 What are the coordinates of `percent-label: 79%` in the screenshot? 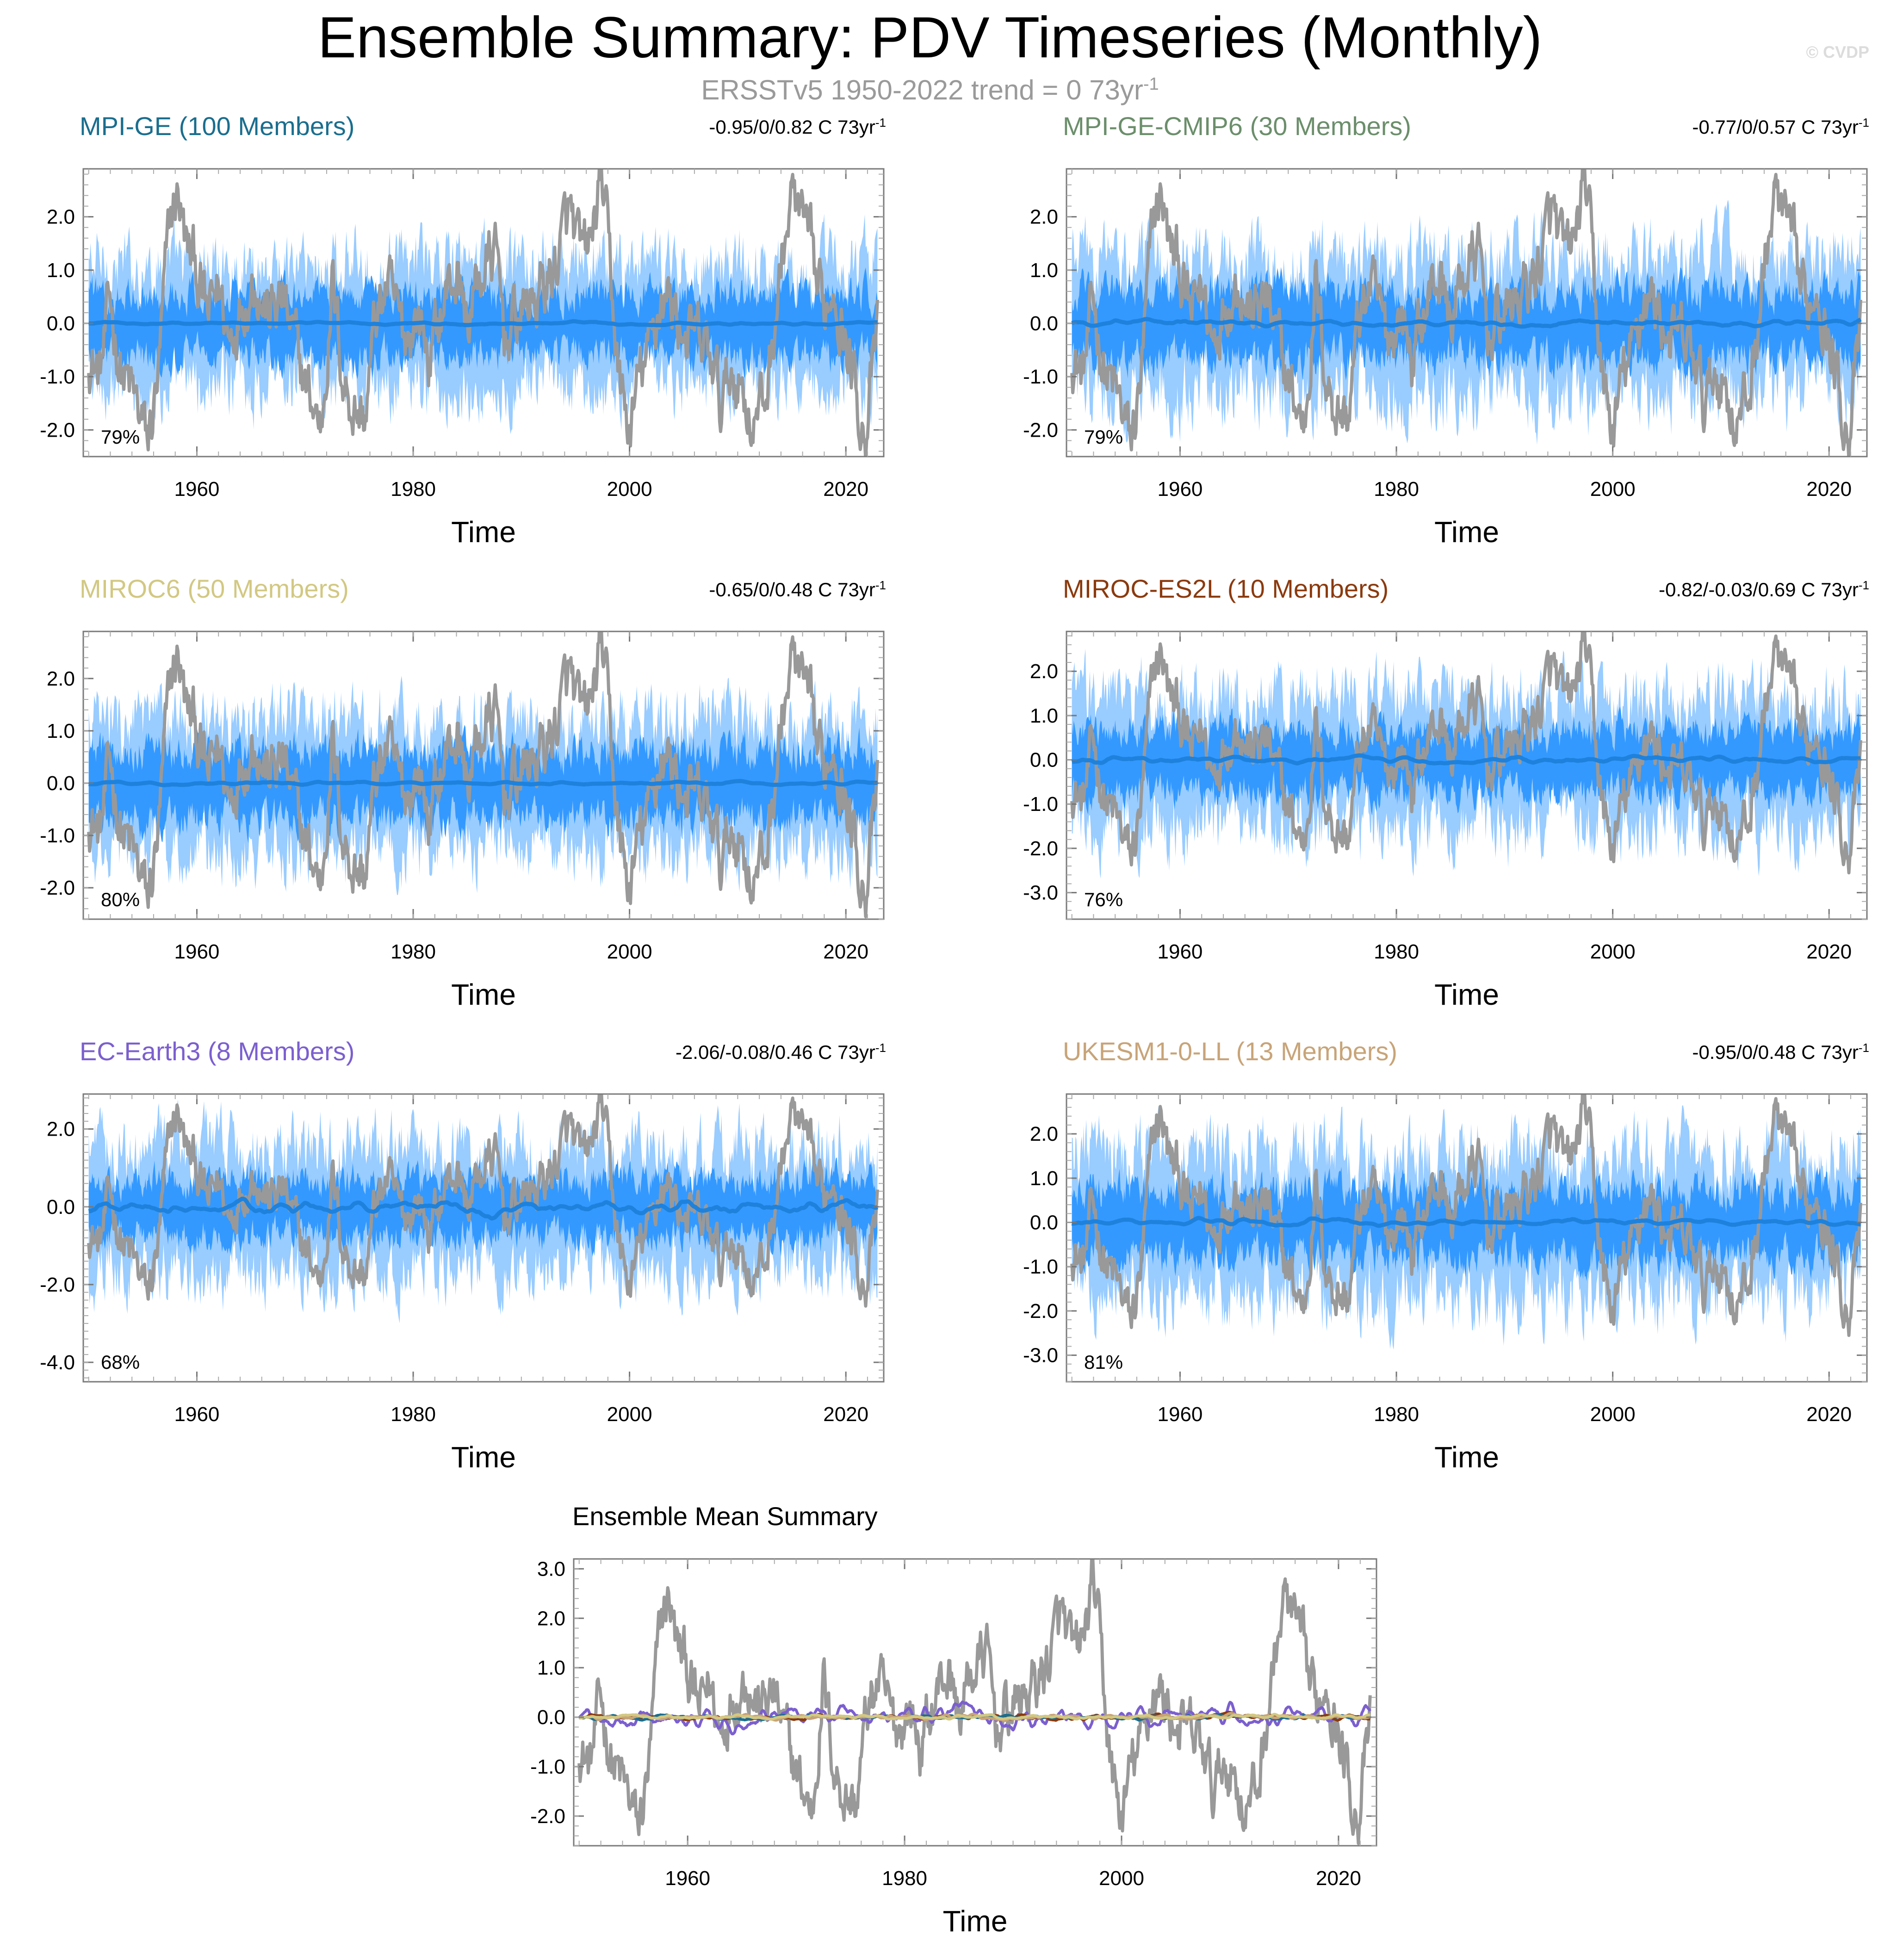 It's located at (120, 437).